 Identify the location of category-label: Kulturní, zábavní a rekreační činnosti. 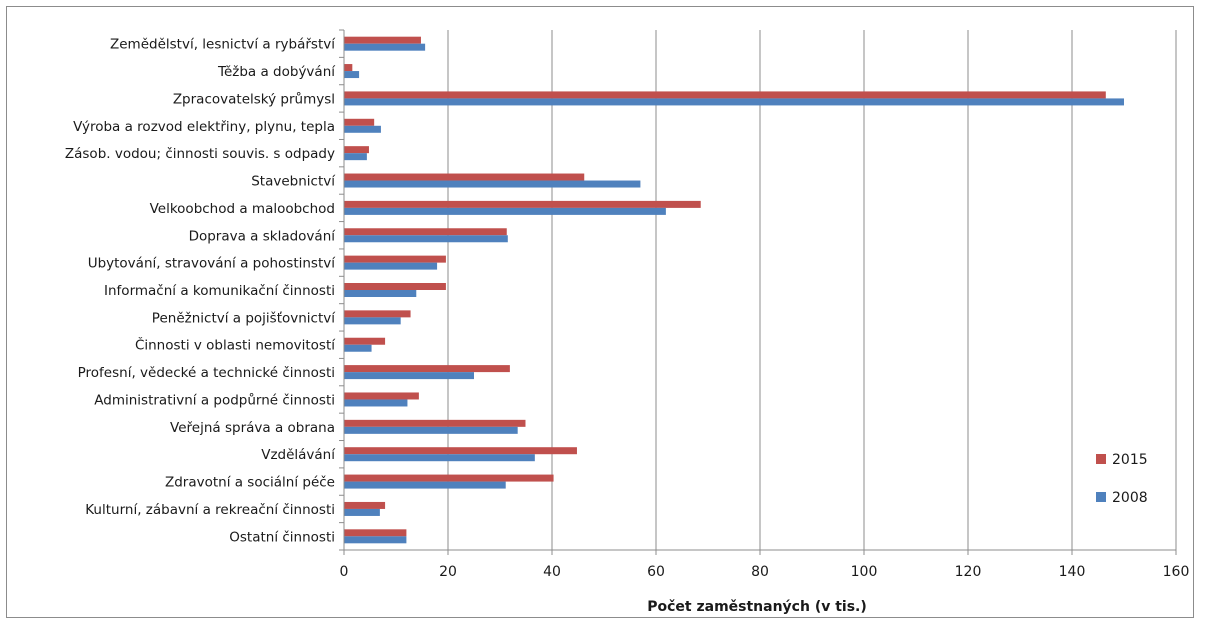
(210, 510).